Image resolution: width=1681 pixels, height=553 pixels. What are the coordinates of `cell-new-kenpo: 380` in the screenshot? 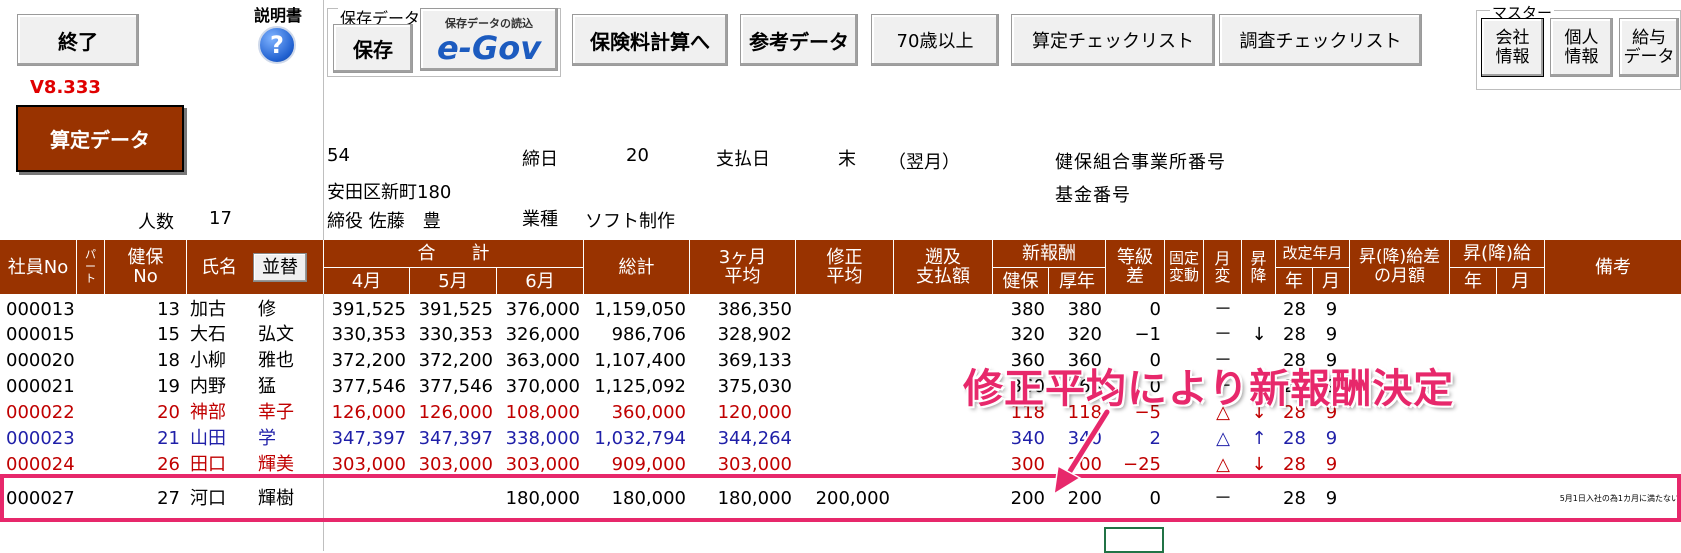 It's located at (1027, 309).